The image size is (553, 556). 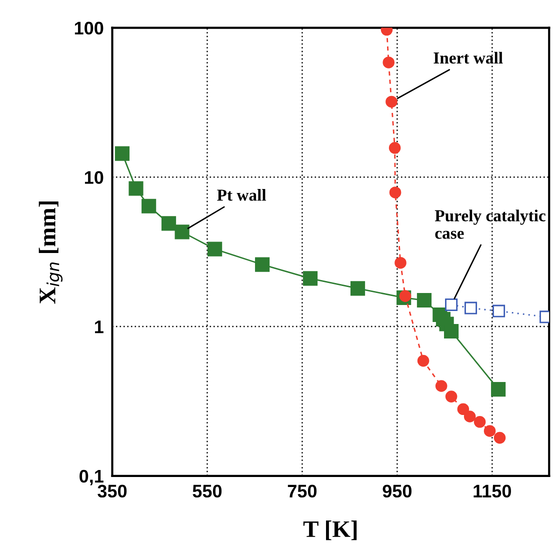 What do you see at coordinates (112, 491) in the screenshot?
I see `x-tick-label: 350` at bounding box center [112, 491].